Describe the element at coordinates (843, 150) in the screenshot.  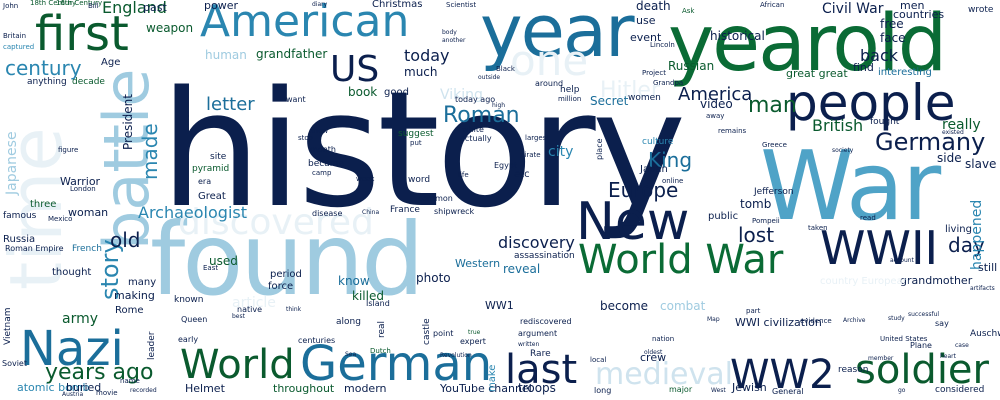
I see `word-london: society` at that location.